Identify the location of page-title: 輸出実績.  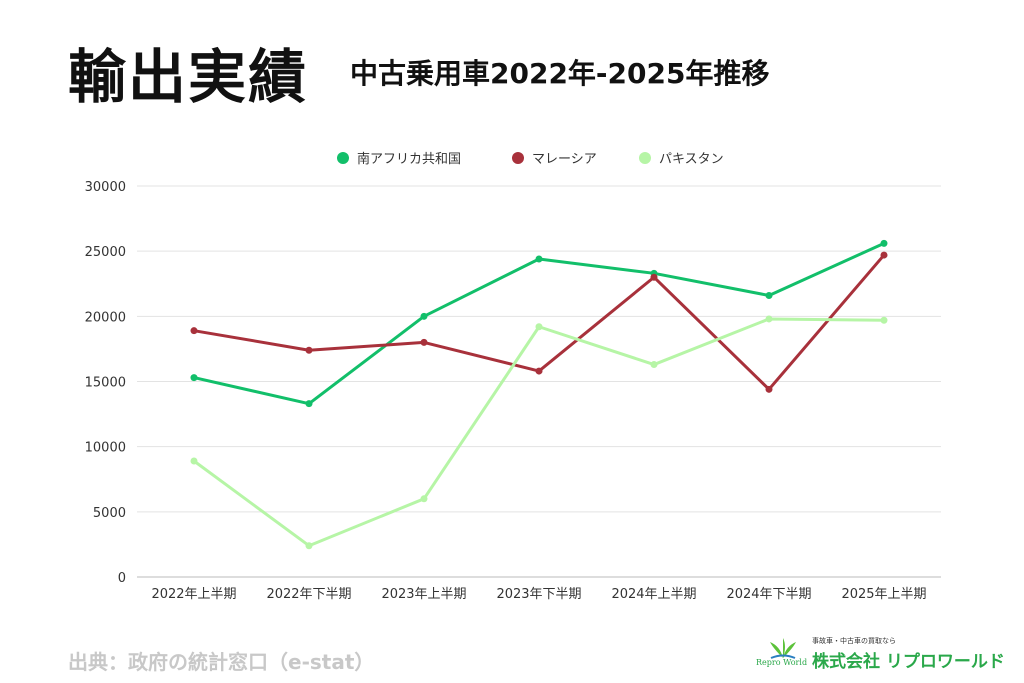
(188, 77).